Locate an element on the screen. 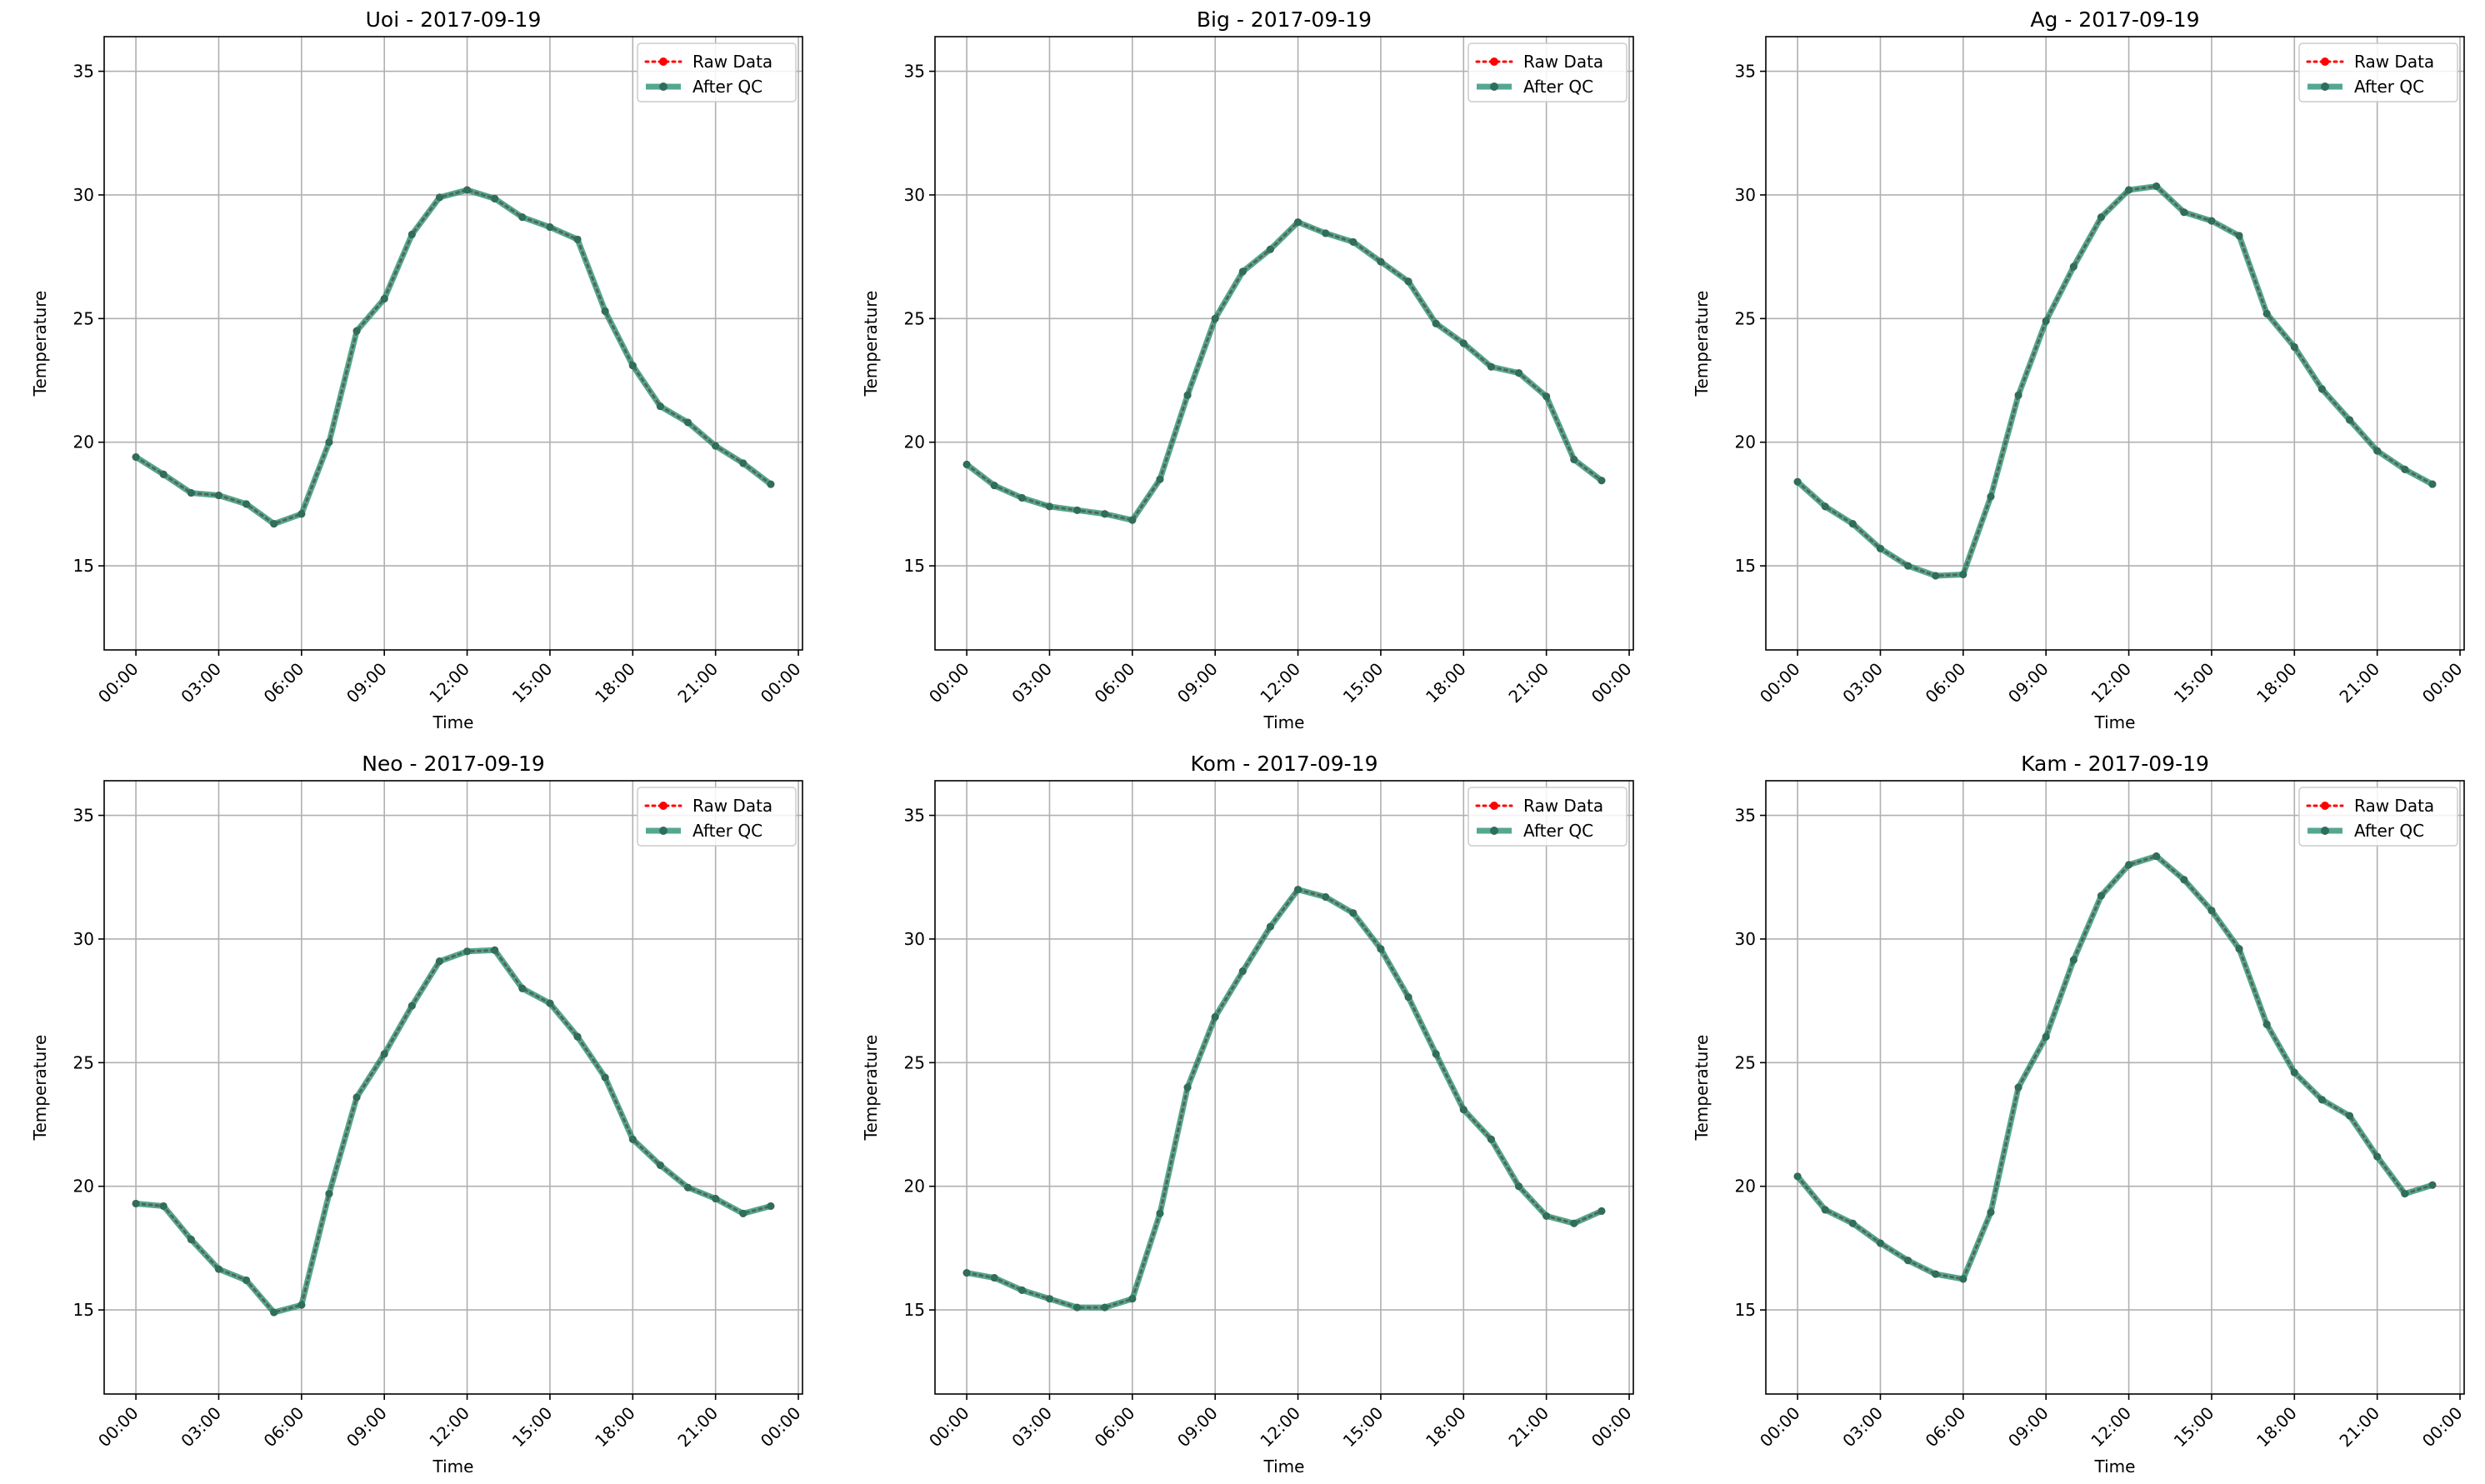 This screenshot has height=1484, width=2485. subplot-title: Neo - 2017-09-19 is located at coordinates (453, 764).